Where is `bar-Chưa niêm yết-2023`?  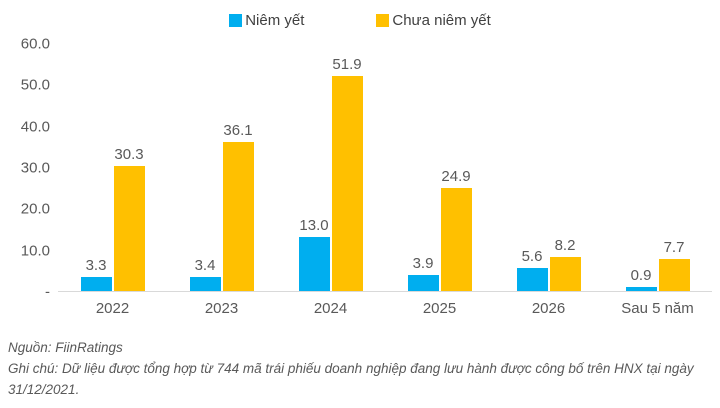 bar-Chưa niêm yết-2023 is located at coordinates (238, 216).